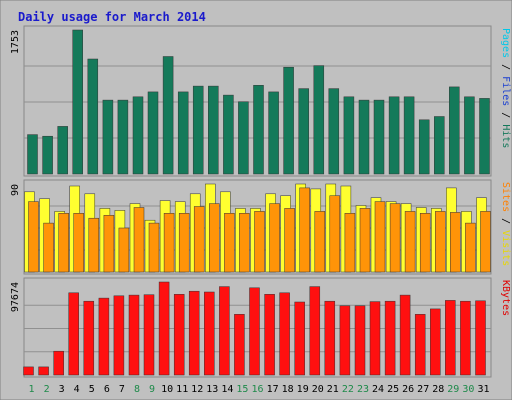  I want to click on legend-label: Visits, so click(505, 248).